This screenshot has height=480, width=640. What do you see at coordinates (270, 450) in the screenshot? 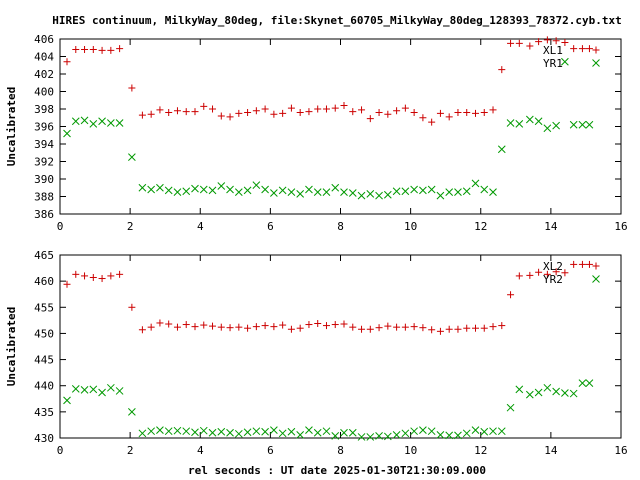
I see `x-tick-label: 6` at bounding box center [270, 450].